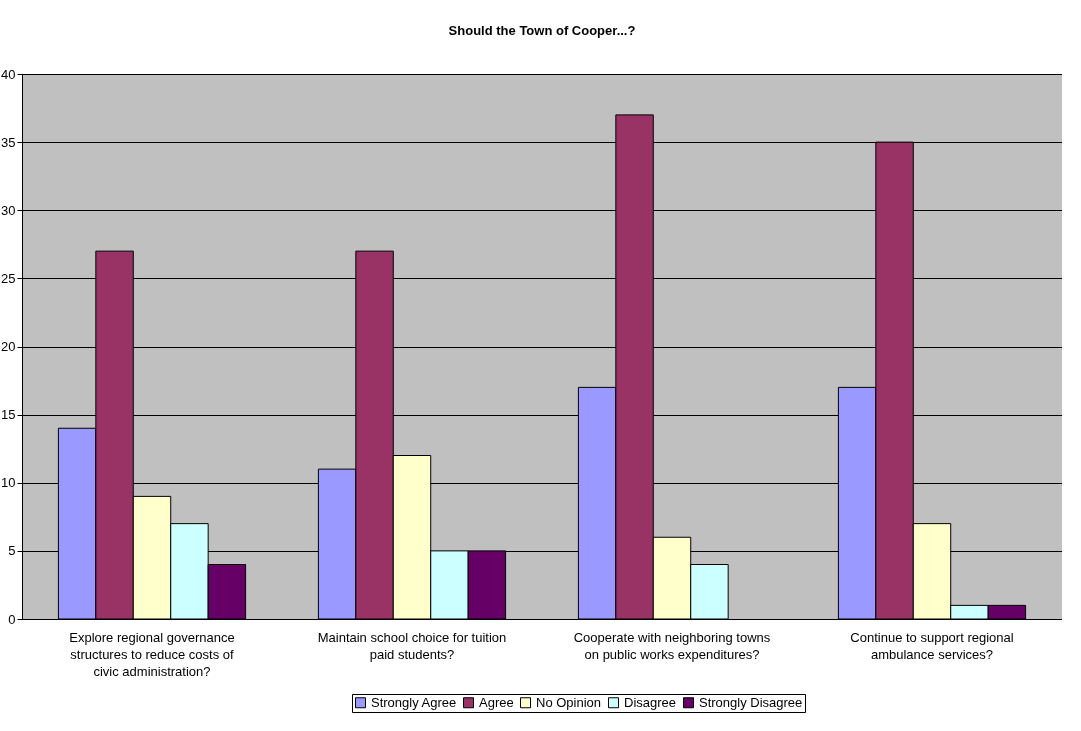  Describe the element at coordinates (8, 415) in the screenshot. I see `y-tick-label: 15` at that location.